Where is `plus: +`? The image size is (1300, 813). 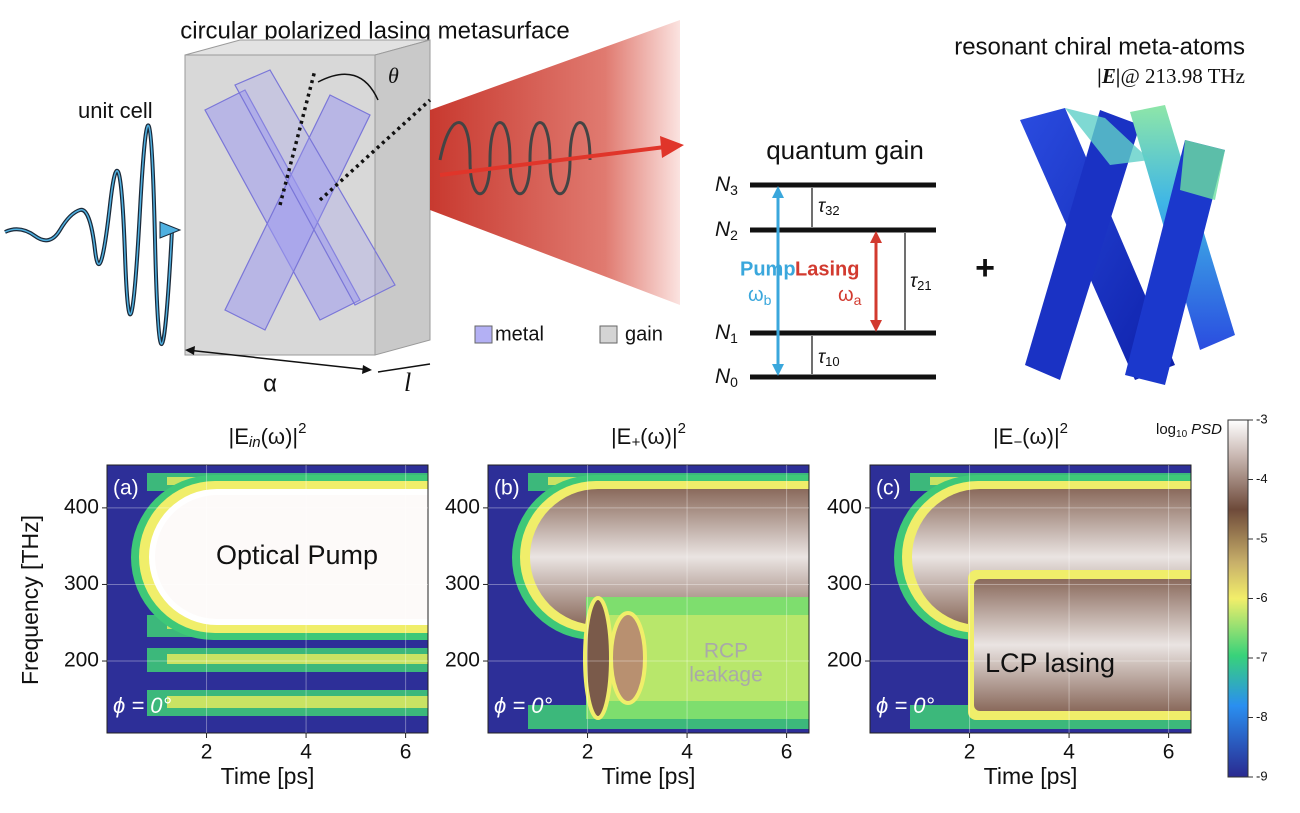 plus: + is located at coordinates (985, 268).